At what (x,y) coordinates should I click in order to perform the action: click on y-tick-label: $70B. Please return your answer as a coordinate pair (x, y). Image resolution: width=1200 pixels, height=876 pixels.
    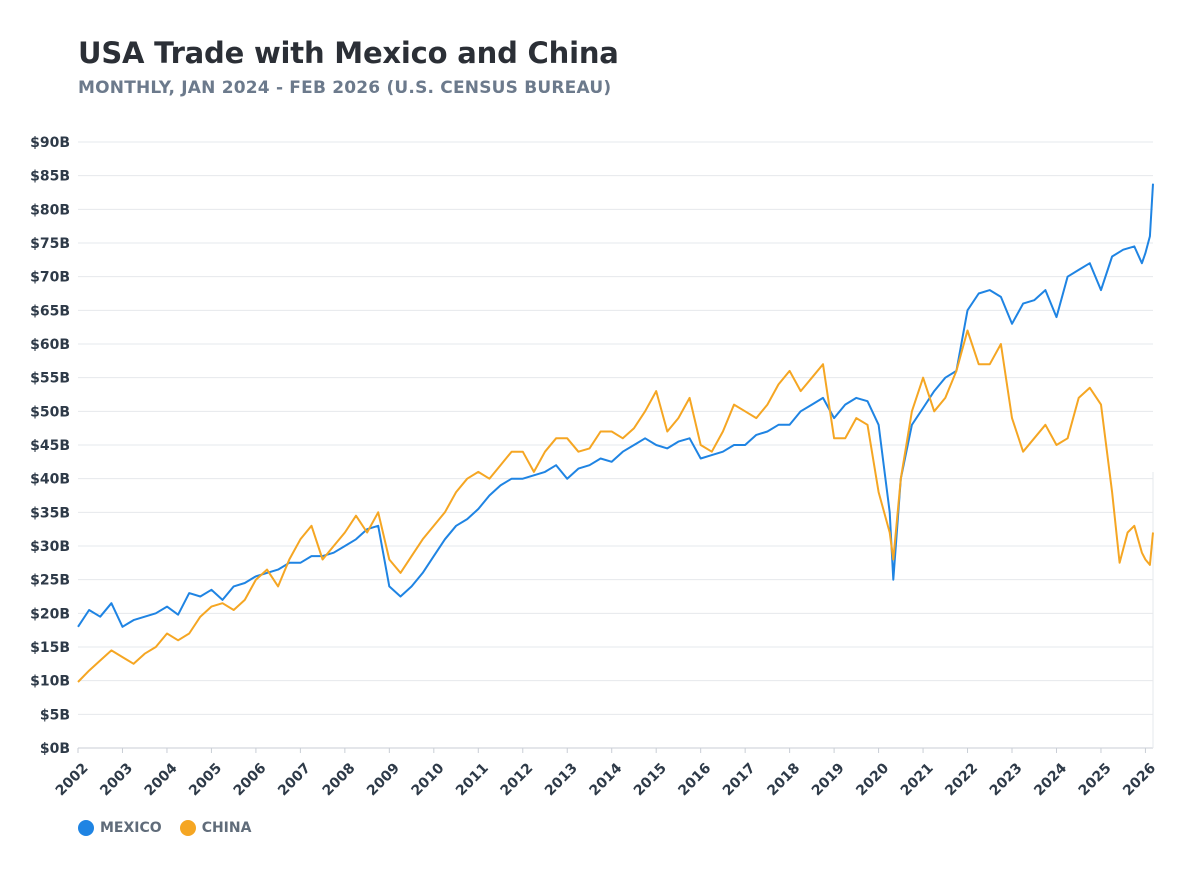
    Looking at the image, I should click on (50, 278).